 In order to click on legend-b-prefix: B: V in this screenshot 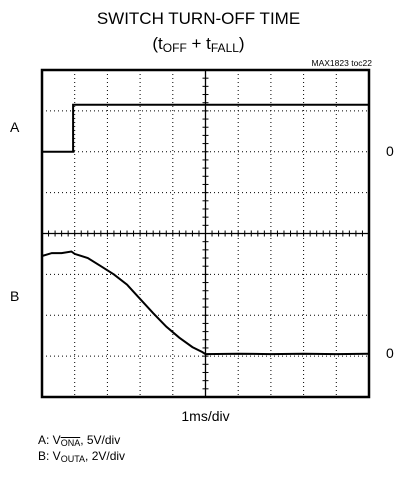, I will do `click(49, 456)`.